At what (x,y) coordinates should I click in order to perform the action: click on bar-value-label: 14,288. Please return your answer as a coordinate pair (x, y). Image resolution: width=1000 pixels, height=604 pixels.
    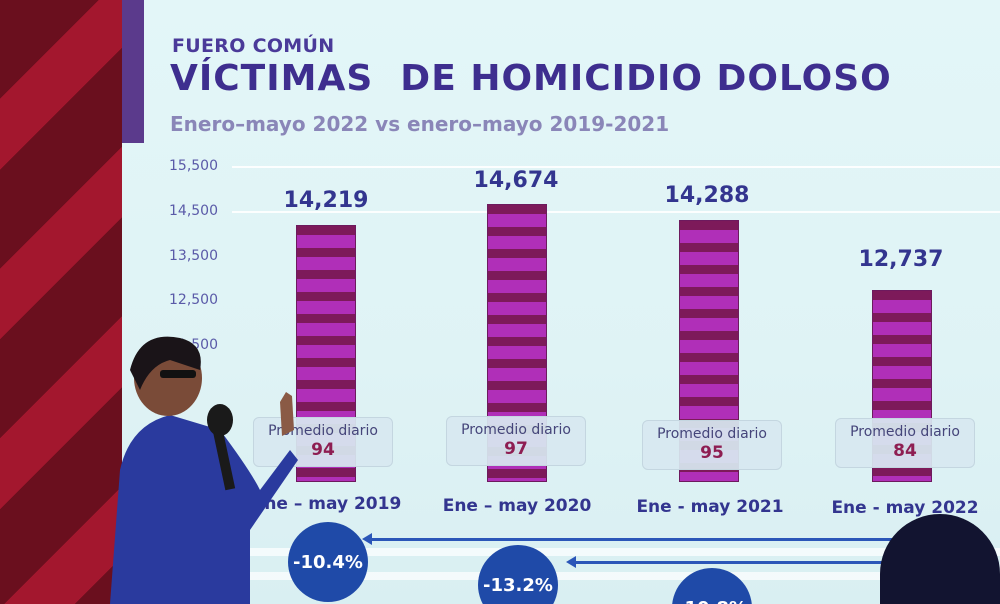
    Looking at the image, I should click on (707, 195).